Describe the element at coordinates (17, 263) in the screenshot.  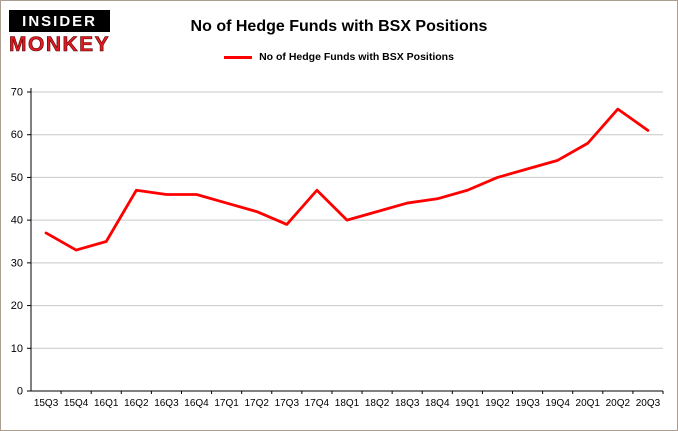
I see `svg-text: 30` at that location.